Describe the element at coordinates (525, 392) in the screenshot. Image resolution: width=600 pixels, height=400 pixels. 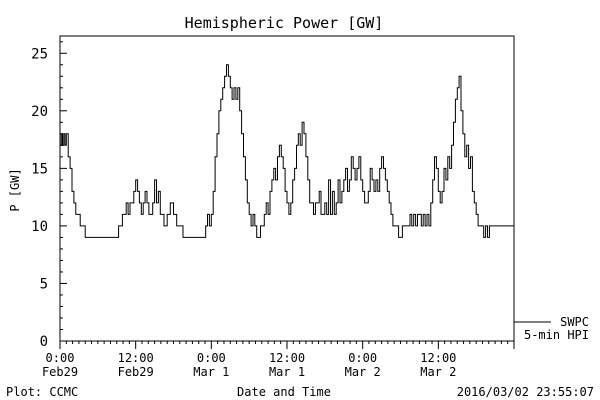
I see `plot-timestamp: 2016/03/02 23:55:07` at that location.